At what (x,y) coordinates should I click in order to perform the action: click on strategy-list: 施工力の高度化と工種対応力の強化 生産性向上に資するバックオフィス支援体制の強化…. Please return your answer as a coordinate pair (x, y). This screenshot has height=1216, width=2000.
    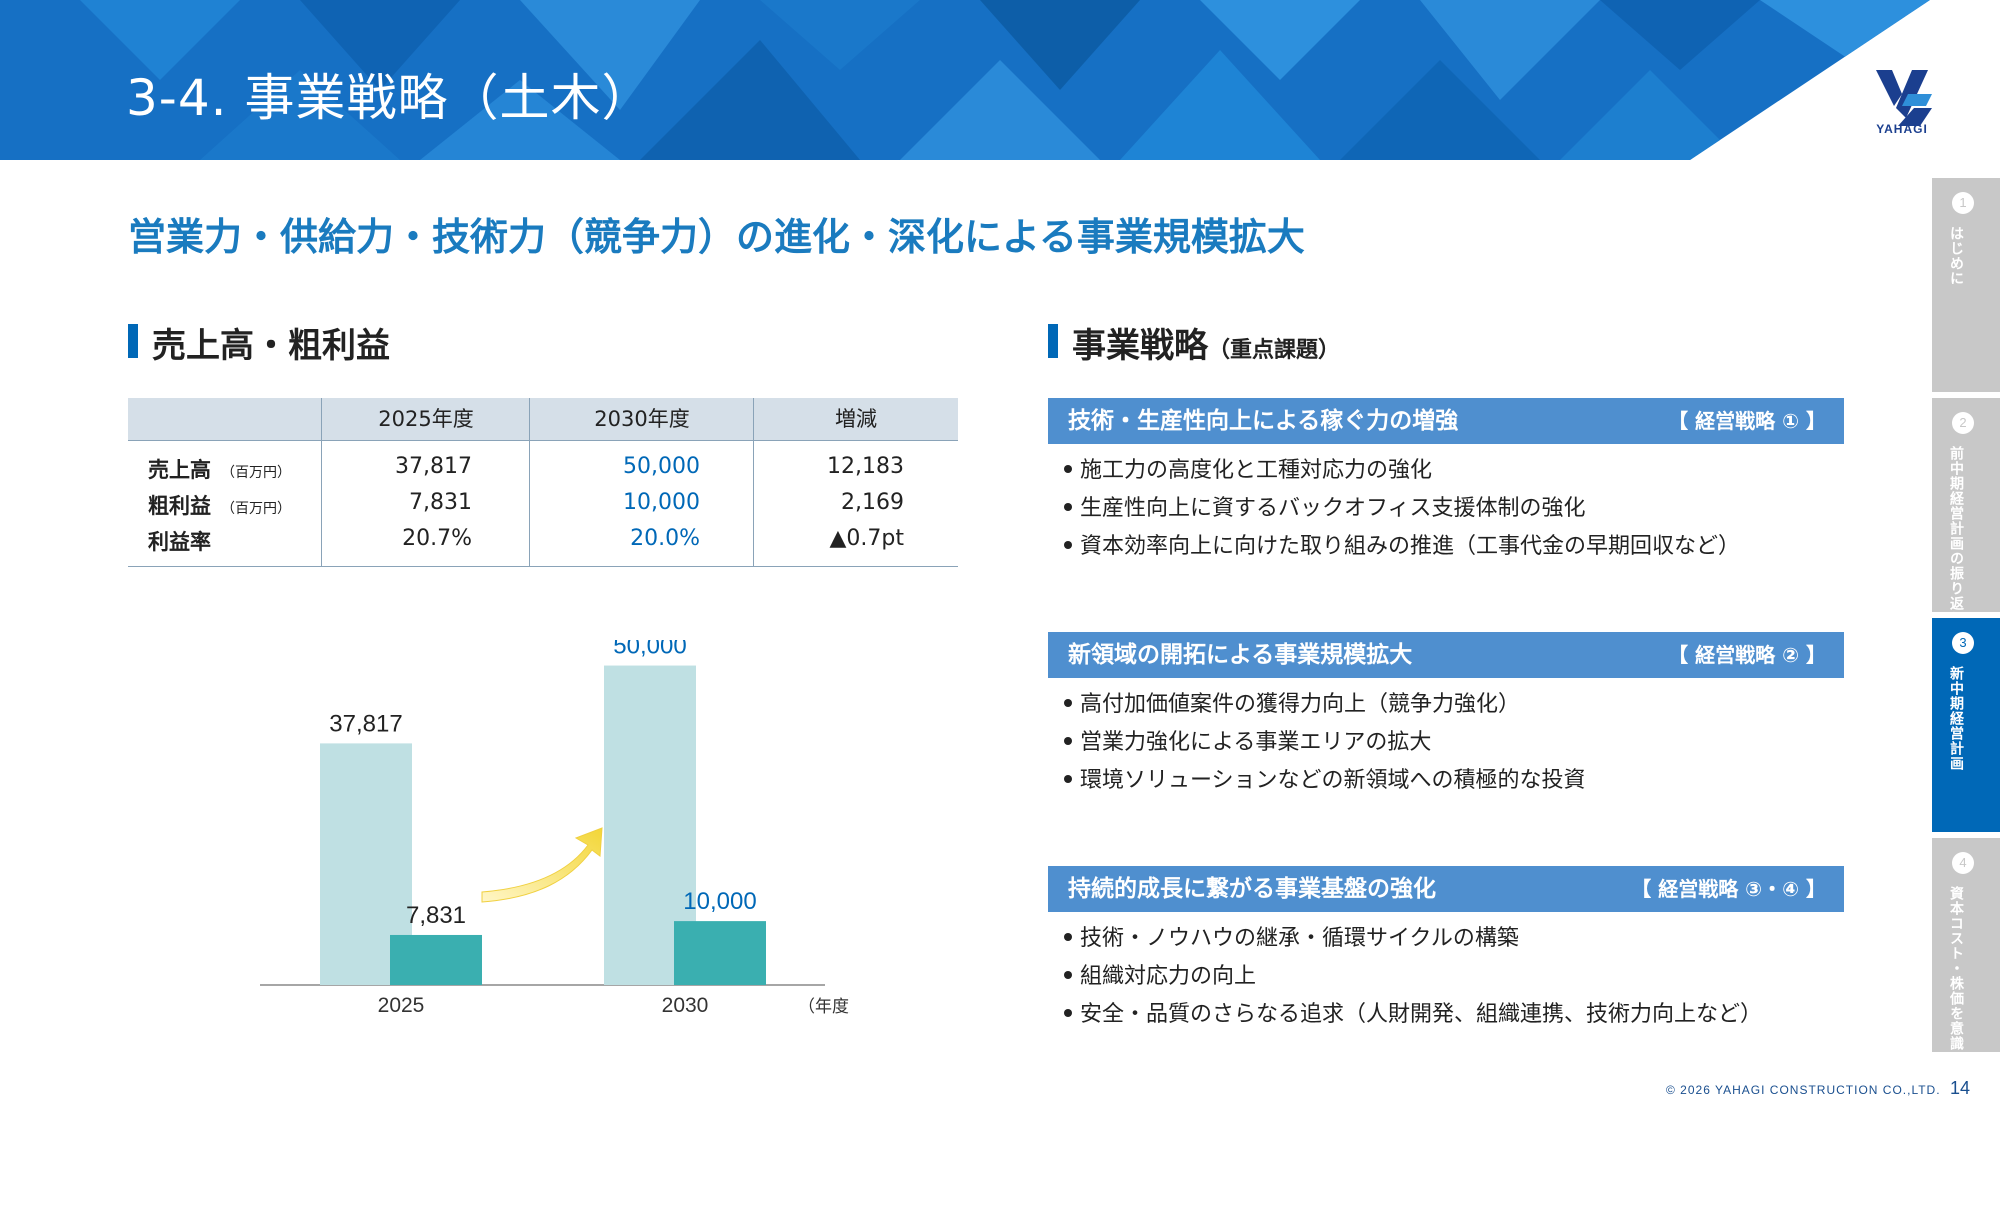
    Looking at the image, I should click on (1402, 509).